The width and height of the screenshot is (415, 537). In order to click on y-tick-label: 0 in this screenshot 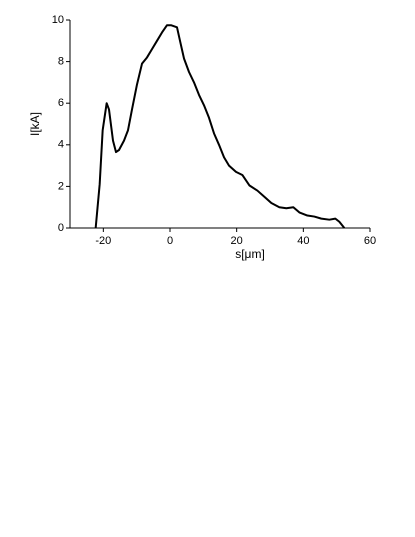, I will do `click(61, 228)`.